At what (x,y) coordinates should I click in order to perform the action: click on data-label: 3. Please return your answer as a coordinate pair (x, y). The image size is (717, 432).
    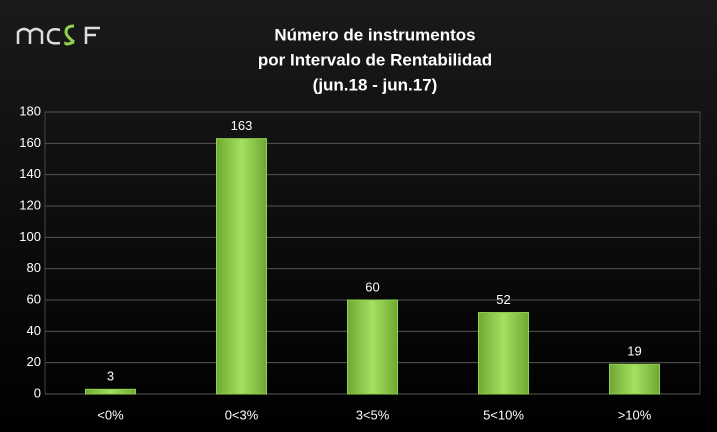
    Looking at the image, I should click on (110, 376).